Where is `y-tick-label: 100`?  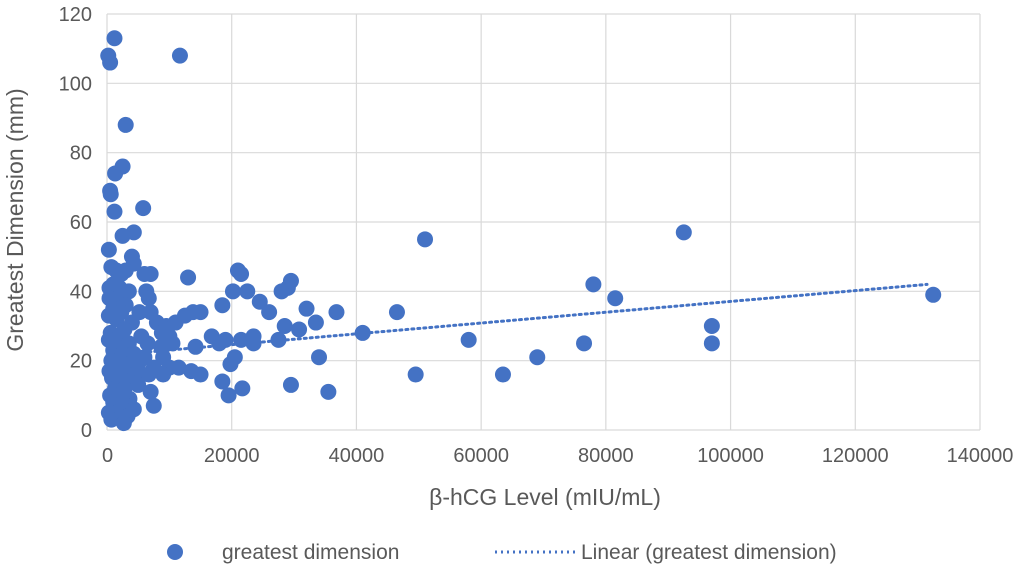
y-tick-label: 100 is located at coordinates (75, 84).